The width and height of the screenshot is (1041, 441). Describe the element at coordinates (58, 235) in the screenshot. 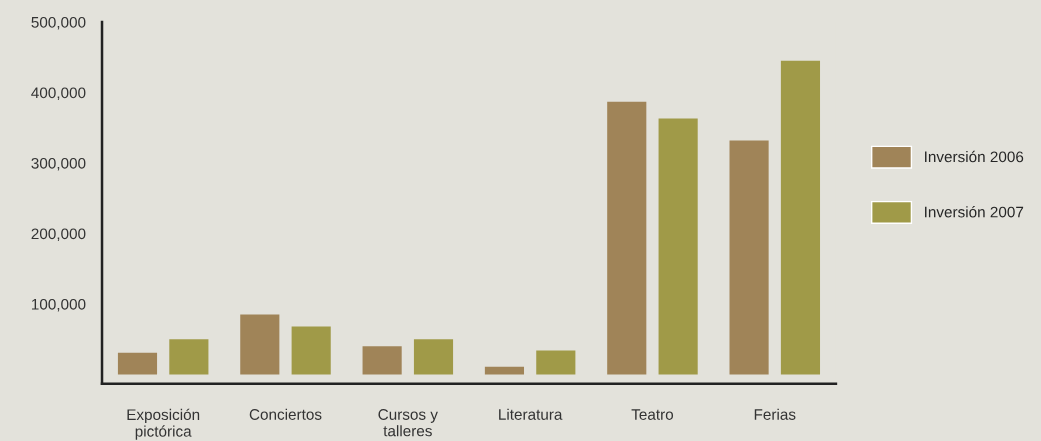

I see `y-tick-label: 200,000` at that location.